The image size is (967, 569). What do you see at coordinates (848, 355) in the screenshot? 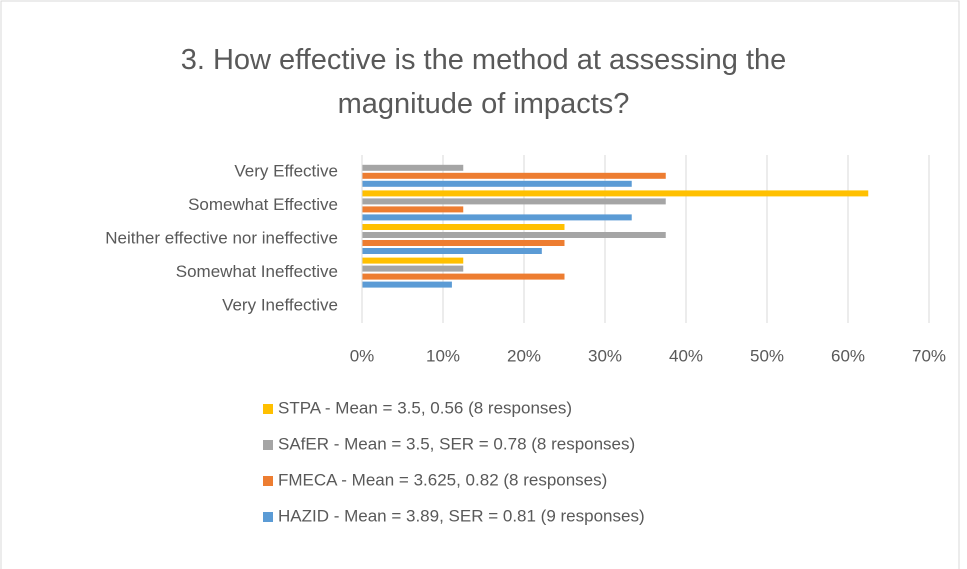
I see `x-tick-label: 60%` at bounding box center [848, 355].